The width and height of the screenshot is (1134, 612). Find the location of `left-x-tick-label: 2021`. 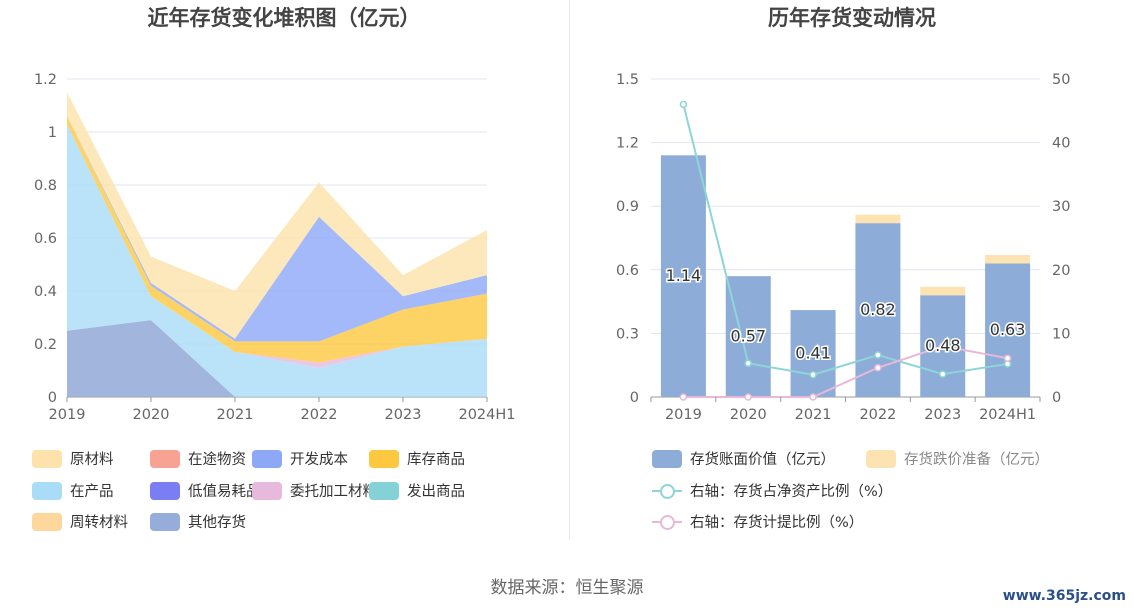

left-x-tick-label: 2021 is located at coordinates (235, 415).